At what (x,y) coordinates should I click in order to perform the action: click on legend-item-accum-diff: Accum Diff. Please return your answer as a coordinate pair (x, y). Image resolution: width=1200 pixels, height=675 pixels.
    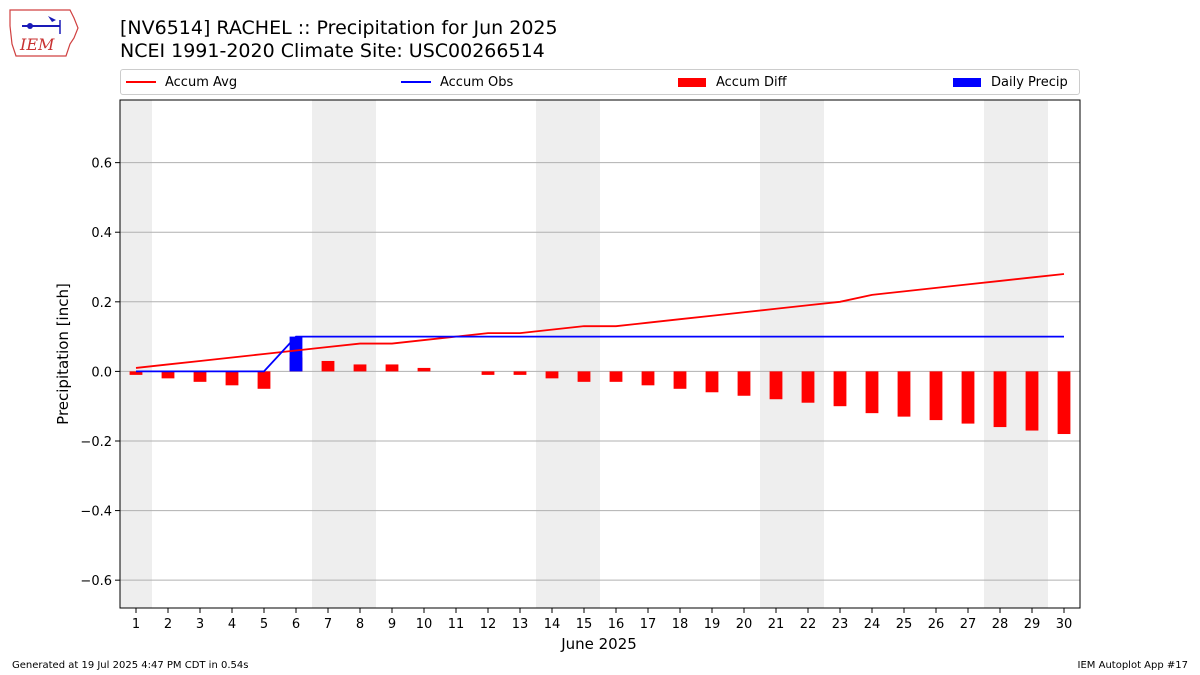
    Looking at the image, I should click on (732, 82).